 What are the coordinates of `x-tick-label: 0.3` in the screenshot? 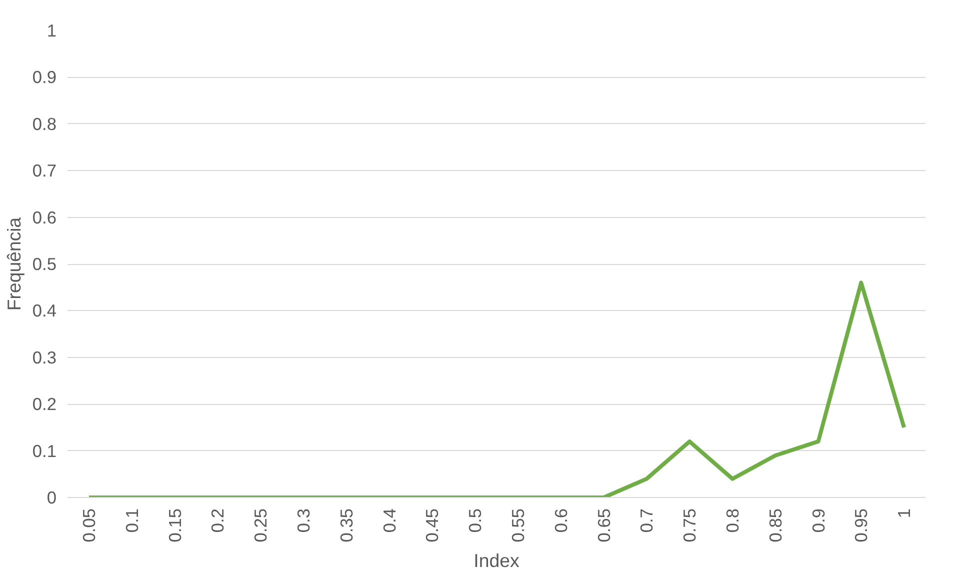 It's located at (303, 520).